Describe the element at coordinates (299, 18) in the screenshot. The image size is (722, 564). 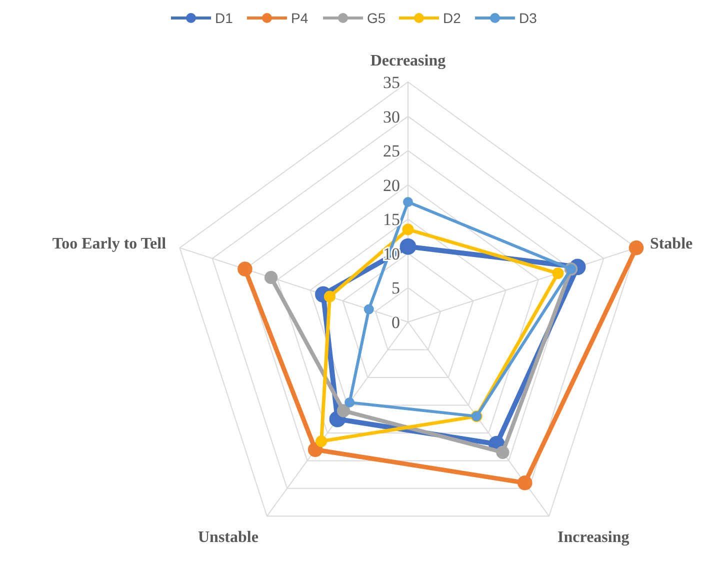
I see `legend-label: P4` at that location.